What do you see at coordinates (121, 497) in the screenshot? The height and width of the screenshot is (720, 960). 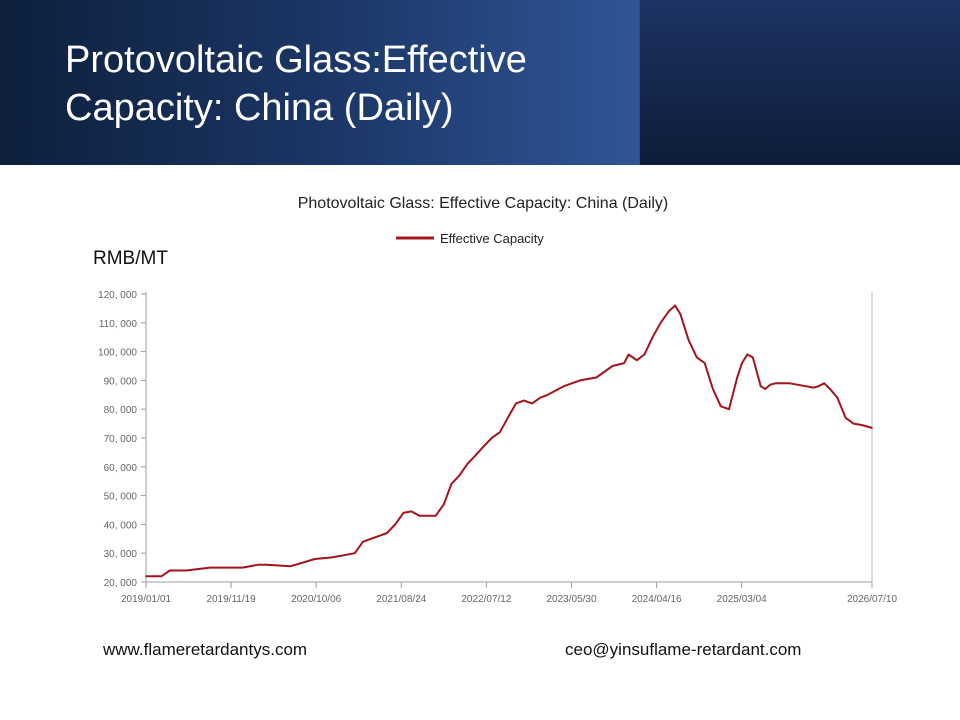 I see `y-tick-label: 50, 000` at bounding box center [121, 497].